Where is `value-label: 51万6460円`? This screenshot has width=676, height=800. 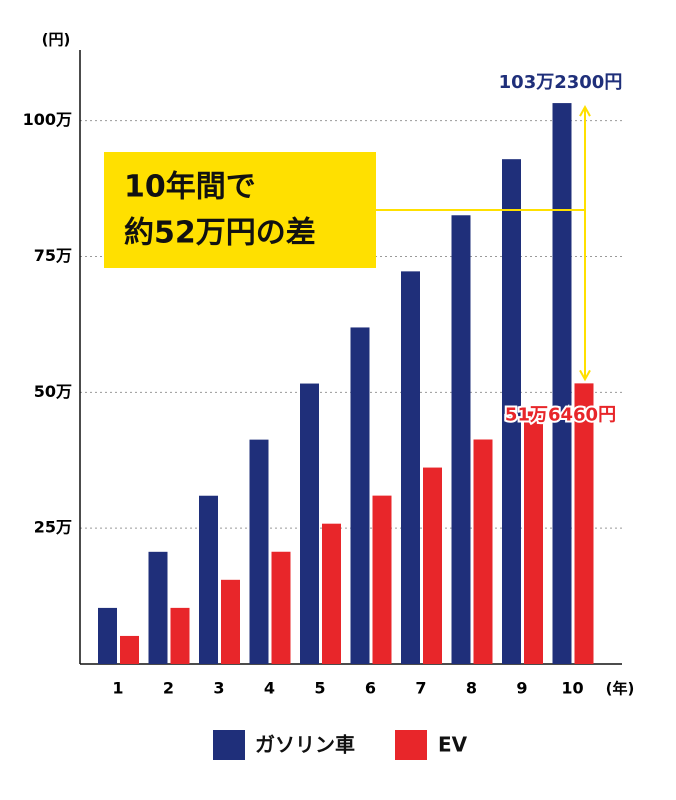
value-label: 51万6460円 is located at coordinates (560, 414).